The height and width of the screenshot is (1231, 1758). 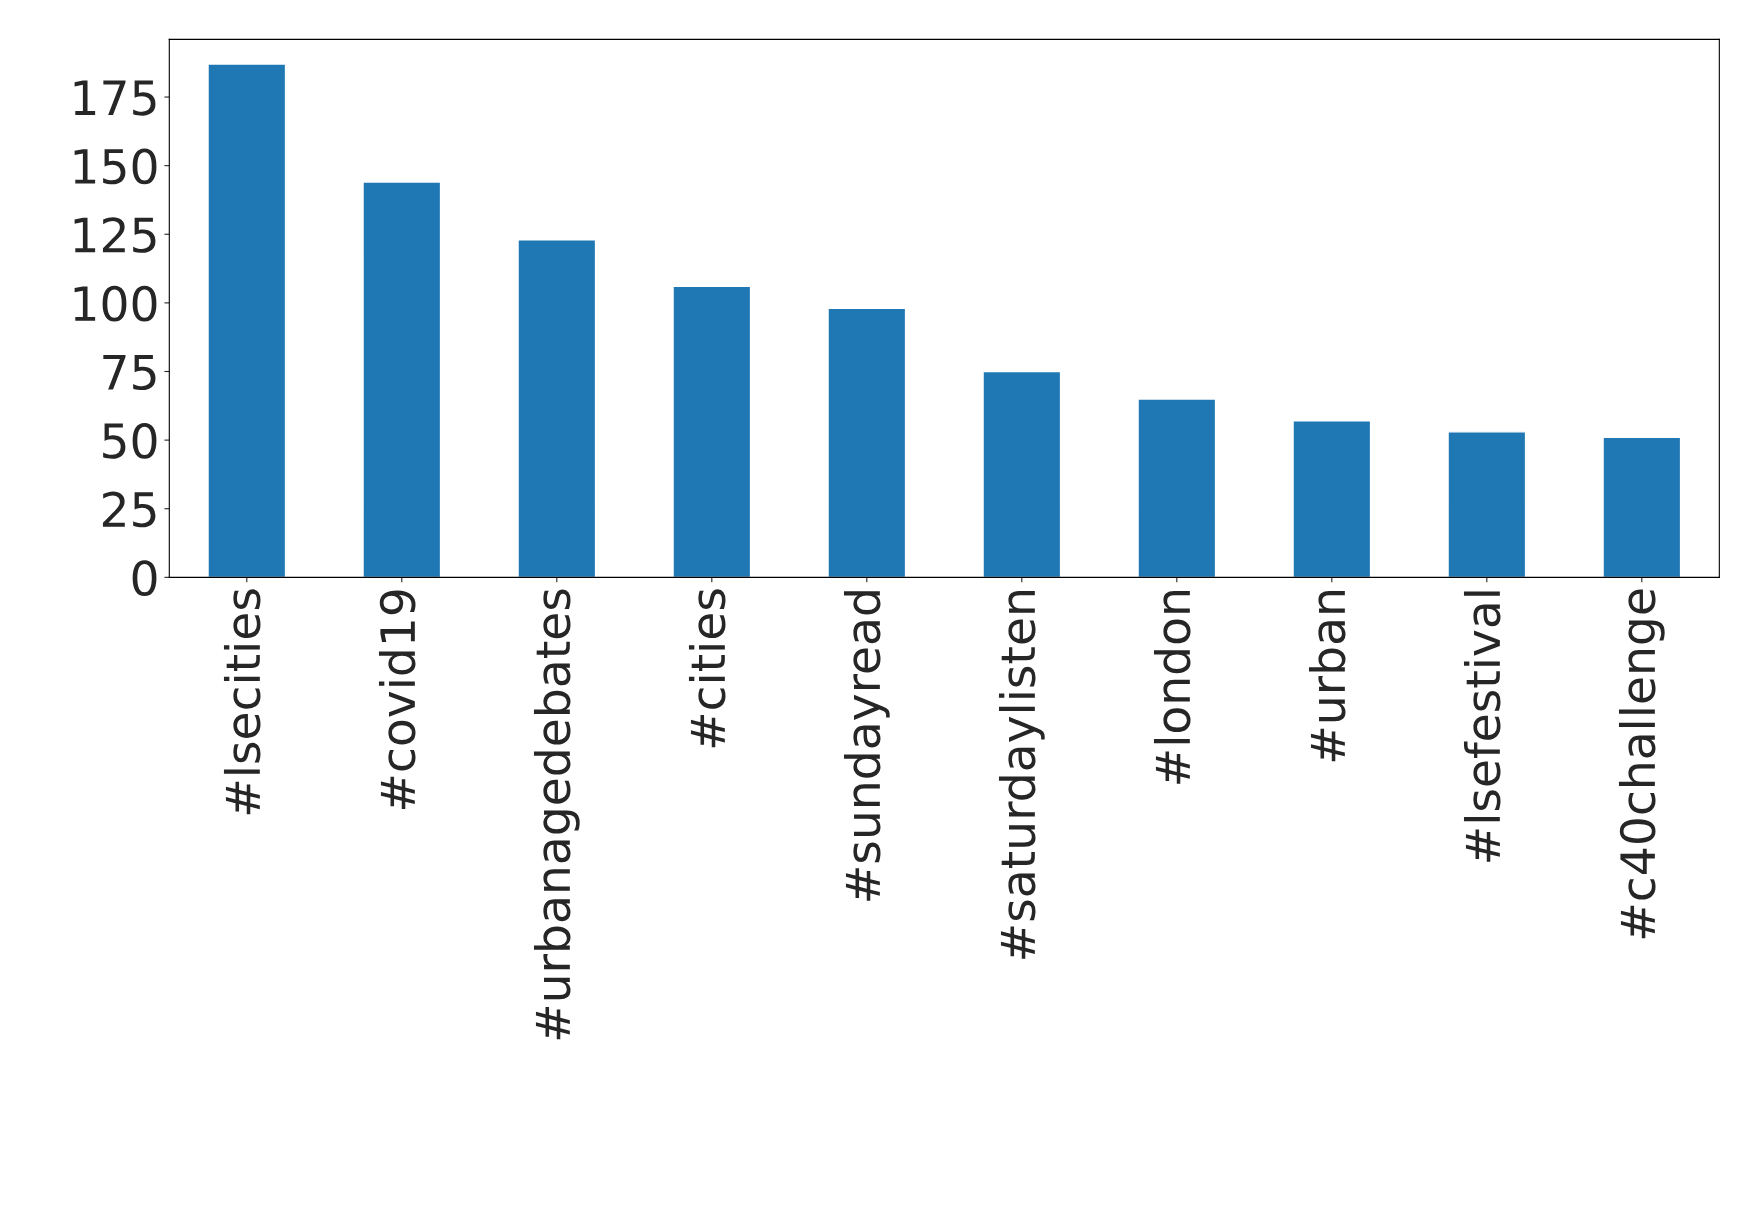 What do you see at coordinates (130, 441) in the screenshot?
I see `y-tick-label: 50` at bounding box center [130, 441].